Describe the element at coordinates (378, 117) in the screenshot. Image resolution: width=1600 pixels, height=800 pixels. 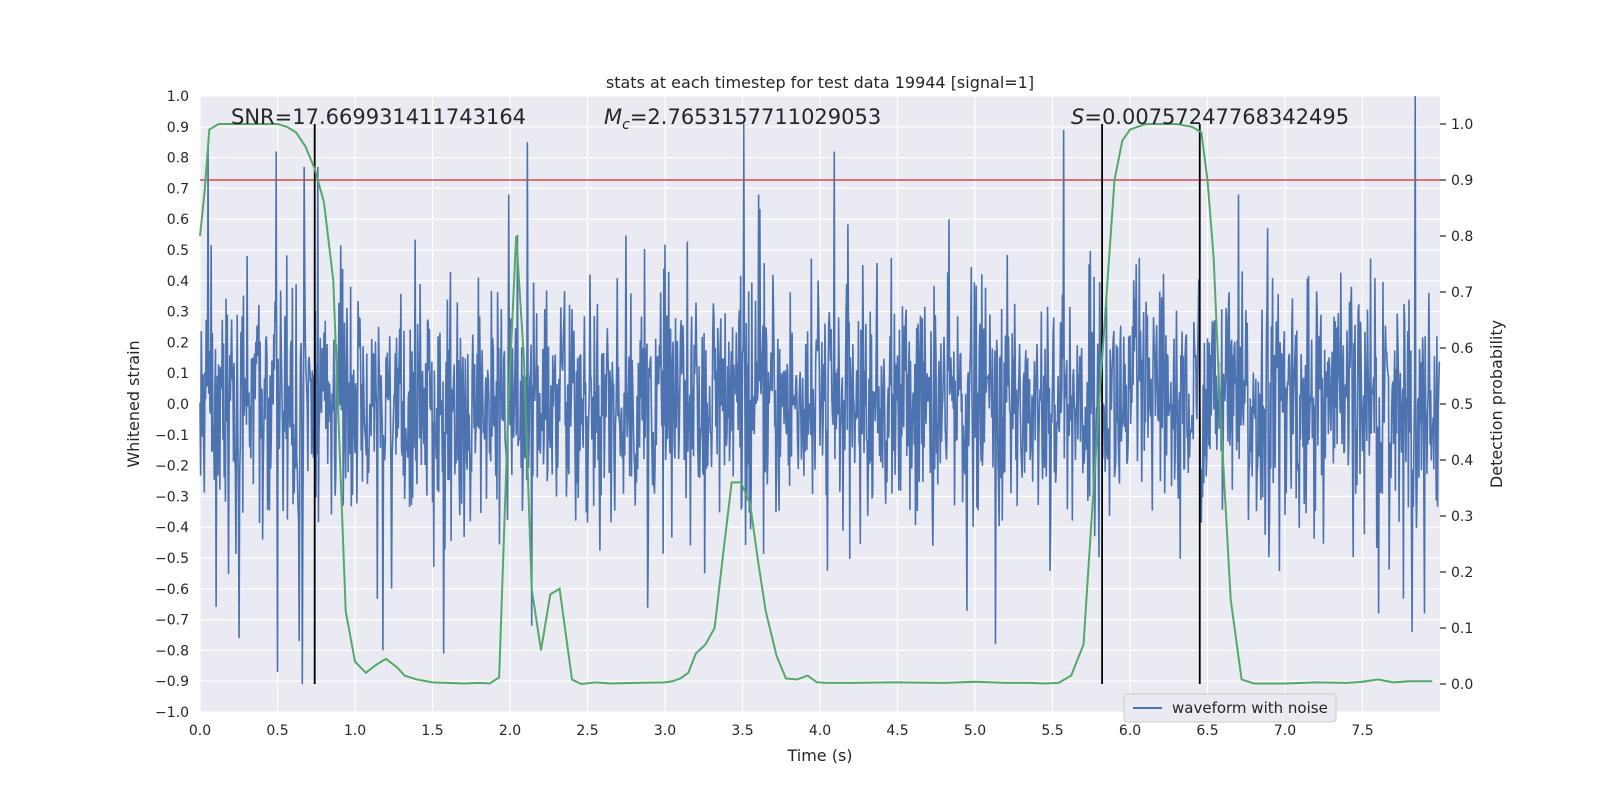
I see `snr-annotation: SNR=17.669931411743164` at that location.